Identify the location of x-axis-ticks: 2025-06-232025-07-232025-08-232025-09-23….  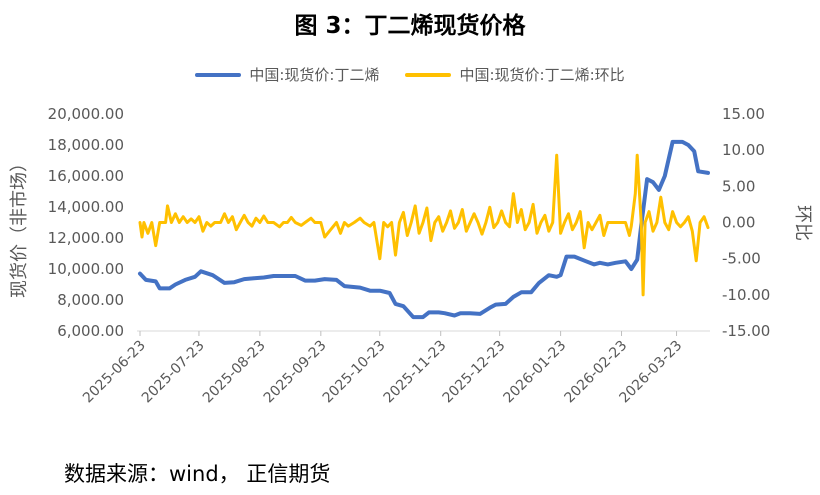
(382, 368).